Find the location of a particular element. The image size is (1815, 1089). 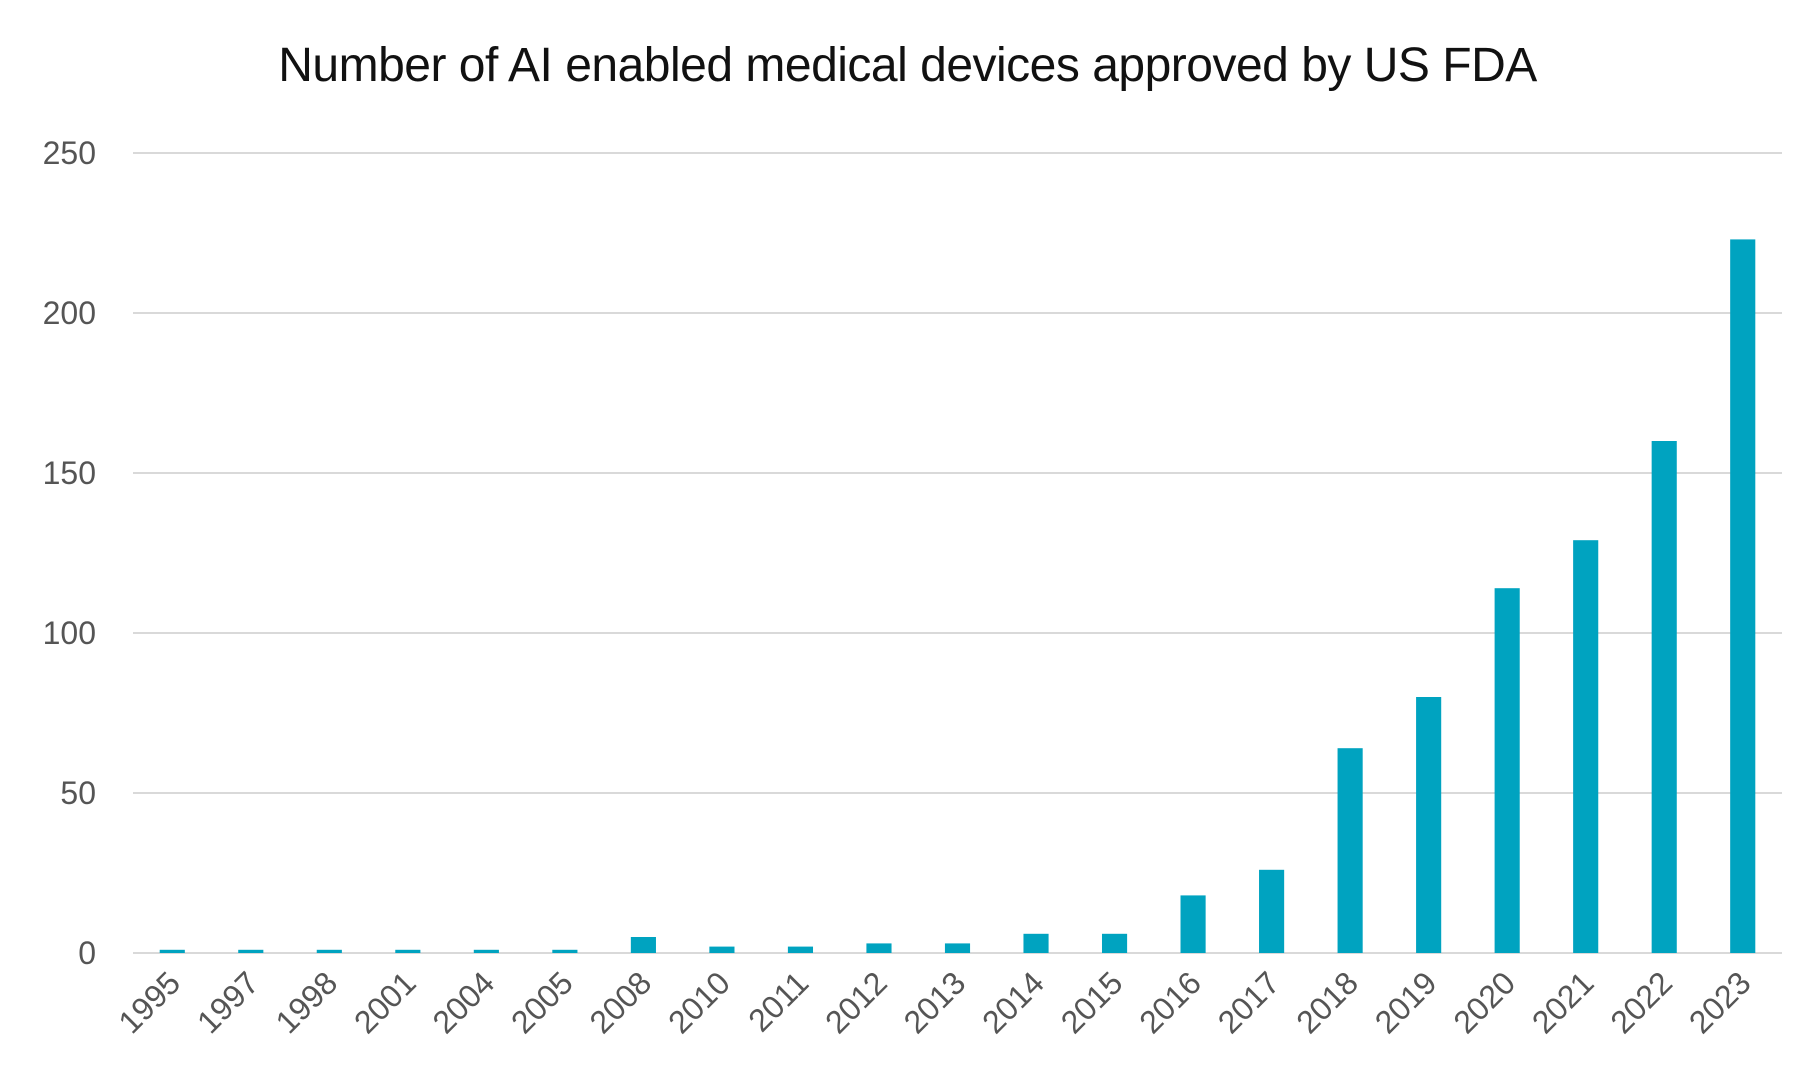

x-tick-label: 2013 is located at coordinates (935, 1002).